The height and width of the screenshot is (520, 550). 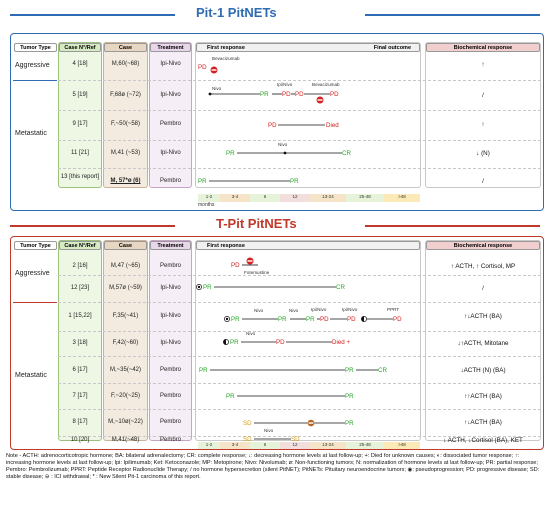 I want to click on tpit-row1-bio: ↑ ACTH, ↑ Cortisol, MP, so click(x=483, y=266).